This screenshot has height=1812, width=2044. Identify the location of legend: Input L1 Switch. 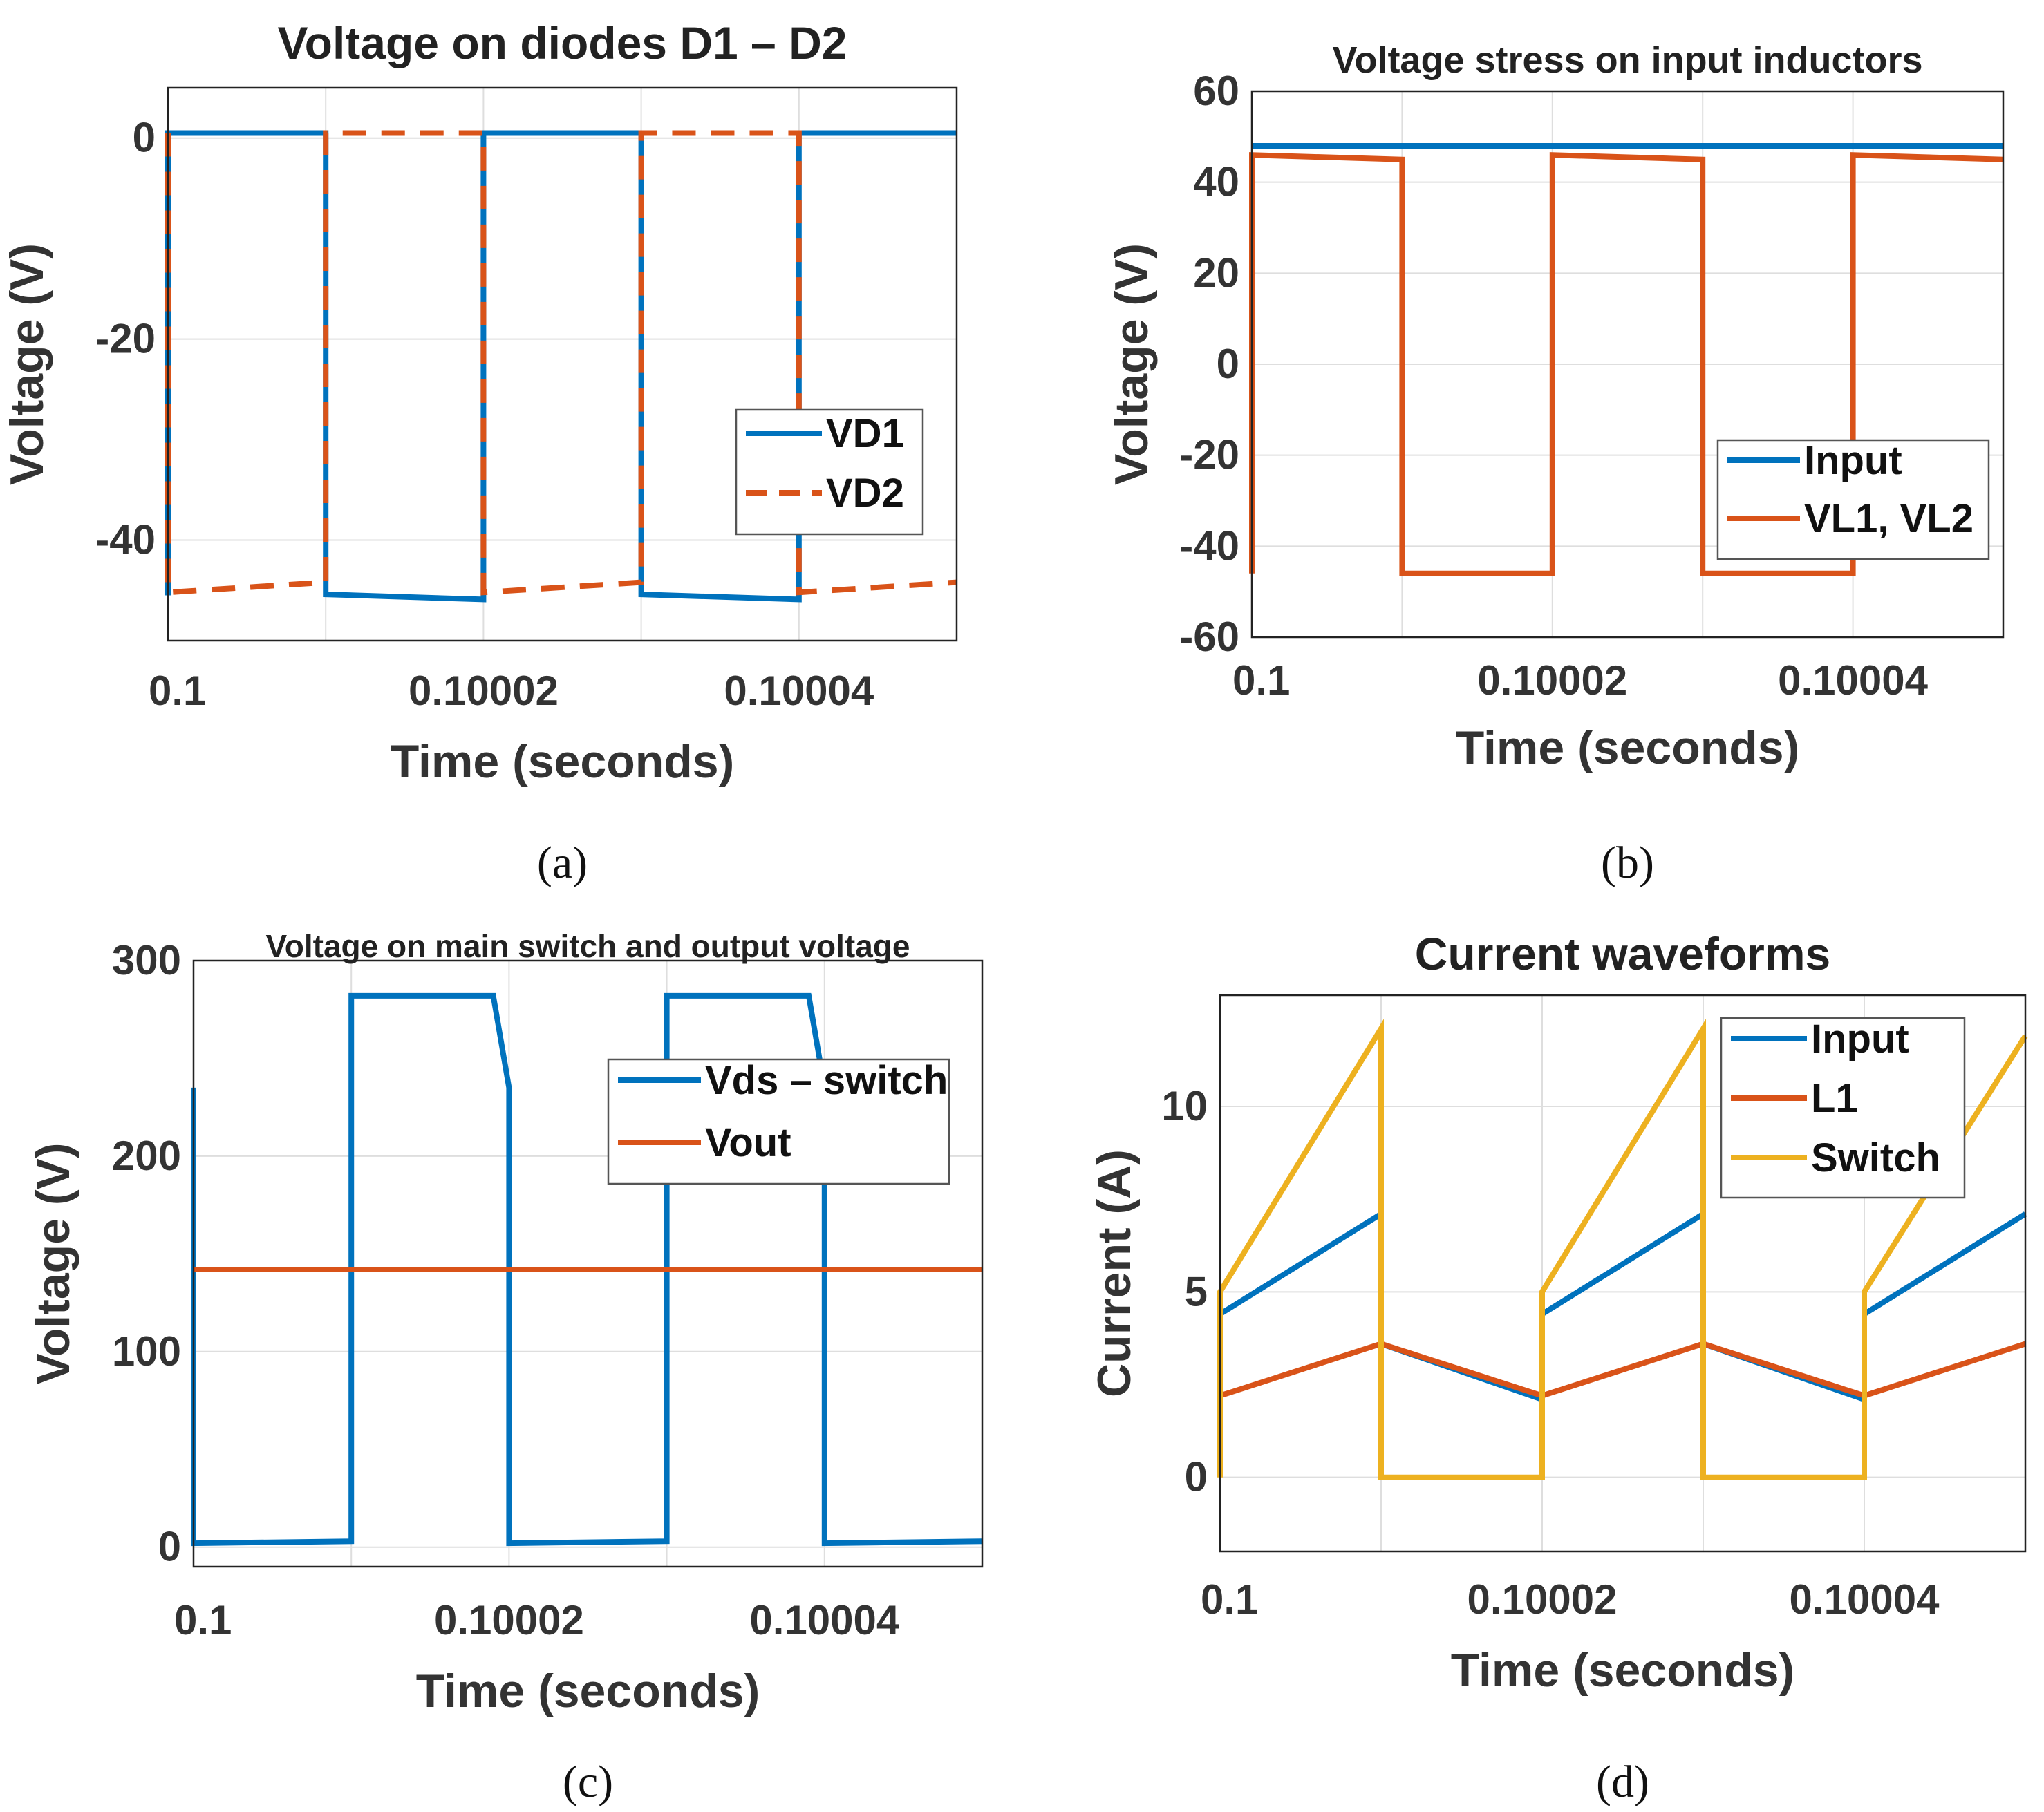
(1843, 1108).